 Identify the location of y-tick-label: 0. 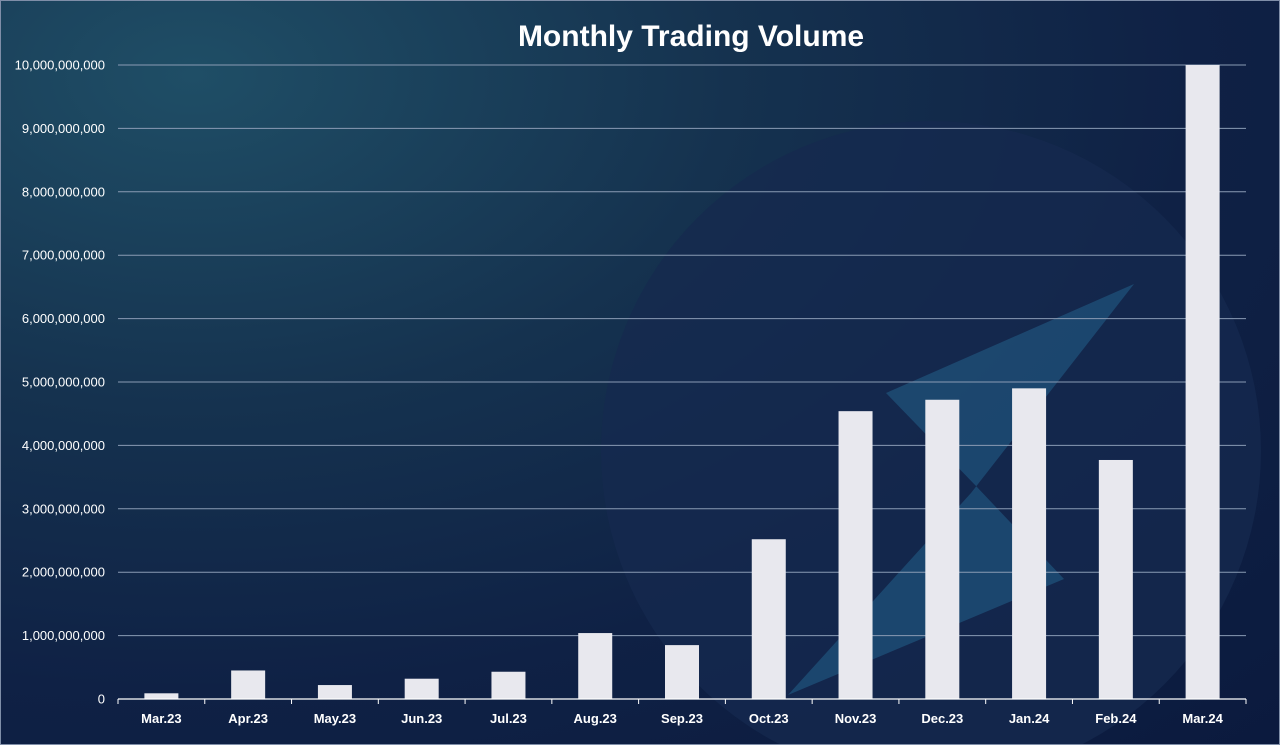
(101, 699).